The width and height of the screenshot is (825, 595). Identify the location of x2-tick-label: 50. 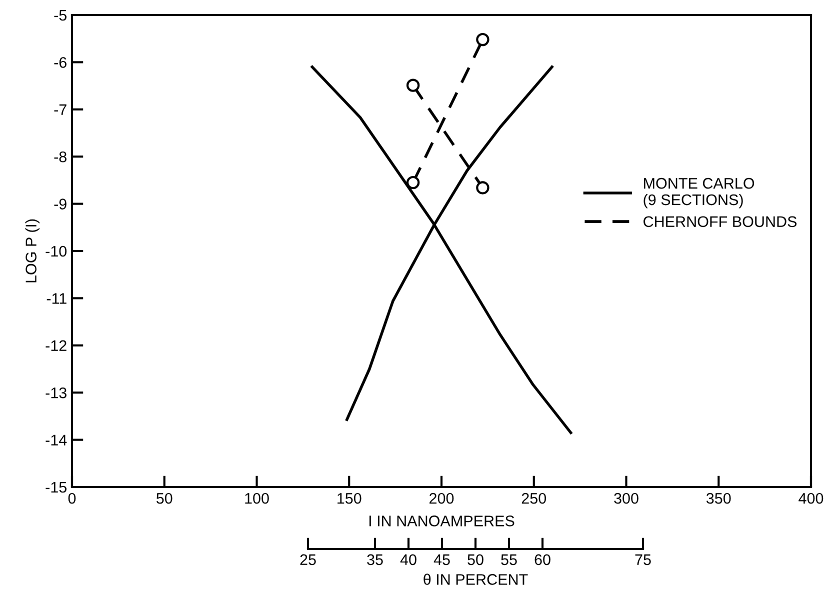
(476, 560).